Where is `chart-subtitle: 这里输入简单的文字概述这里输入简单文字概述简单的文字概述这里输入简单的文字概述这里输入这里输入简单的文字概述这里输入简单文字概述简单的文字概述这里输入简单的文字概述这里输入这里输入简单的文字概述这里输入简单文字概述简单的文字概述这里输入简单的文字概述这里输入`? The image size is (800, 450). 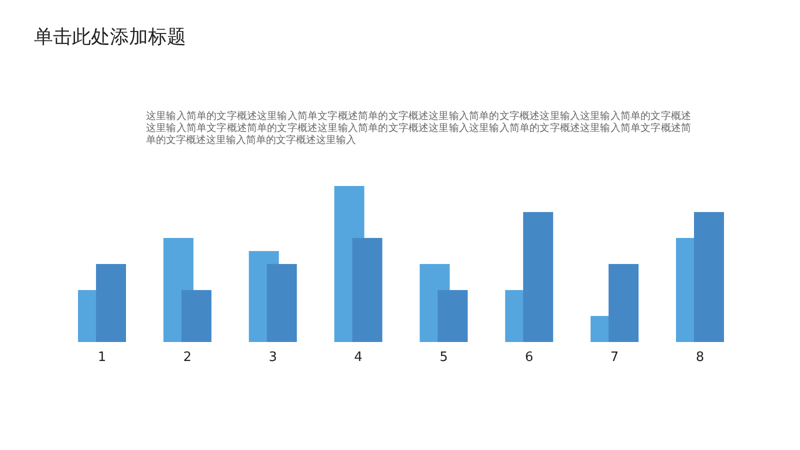 chart-subtitle: 这里输入简单的文字概述这里输入简单文字概述简单的文字概述这里输入简单的文字概述这里输入这里输入简单的文字概述这里输入简单文字概述简单的文字概述这里输入简单的文字概述这里输入这里输入简单的文字概述这里输入简单文字概述简单的文字概述这里输入简单的文字概述这里输入 is located at coordinates (418, 128).